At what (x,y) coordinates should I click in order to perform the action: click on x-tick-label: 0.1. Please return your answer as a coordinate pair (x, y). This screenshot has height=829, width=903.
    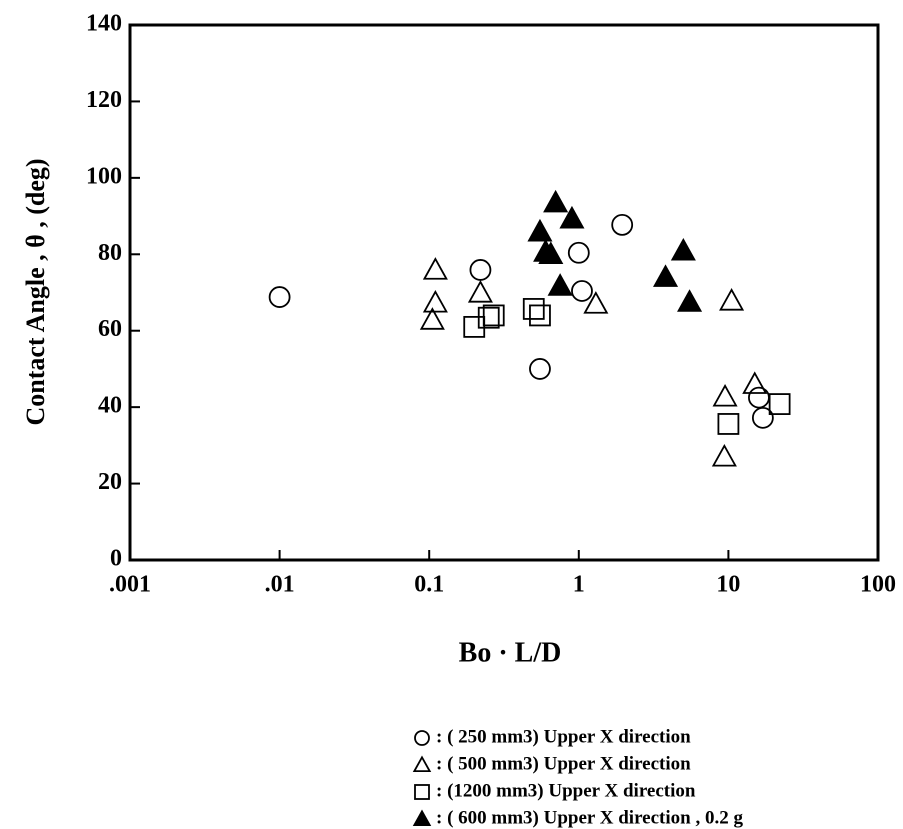
    Looking at the image, I should click on (429, 585).